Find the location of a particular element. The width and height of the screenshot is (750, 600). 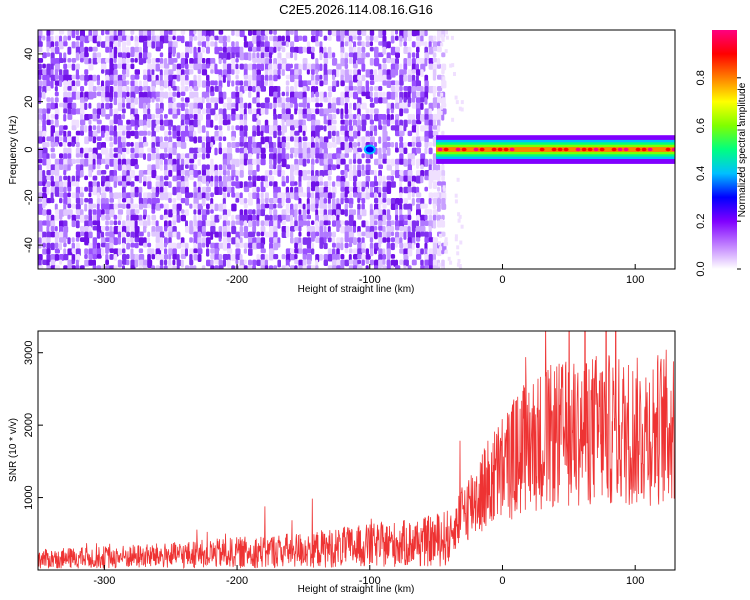

y-tick-label: 40 is located at coordinates (29, 54).